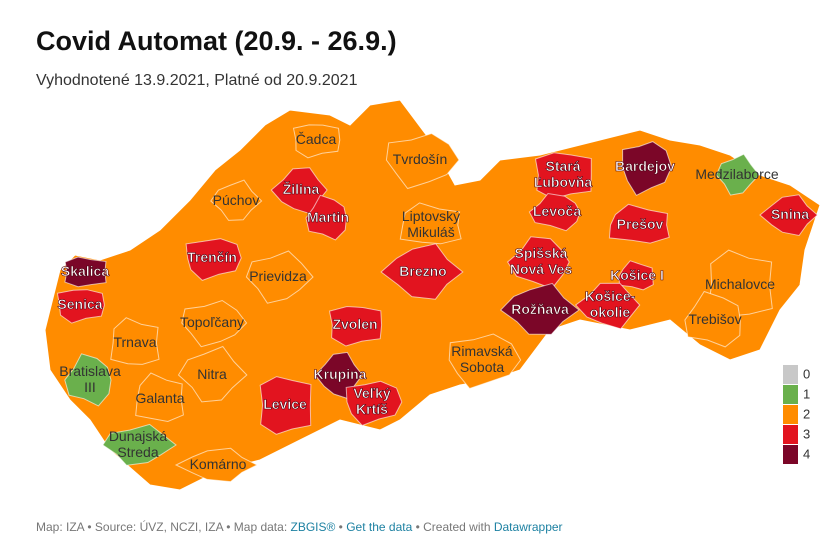 Image resolution: width=832 pixels, height=546 pixels. I want to click on district-label: Komárno, so click(218, 464).